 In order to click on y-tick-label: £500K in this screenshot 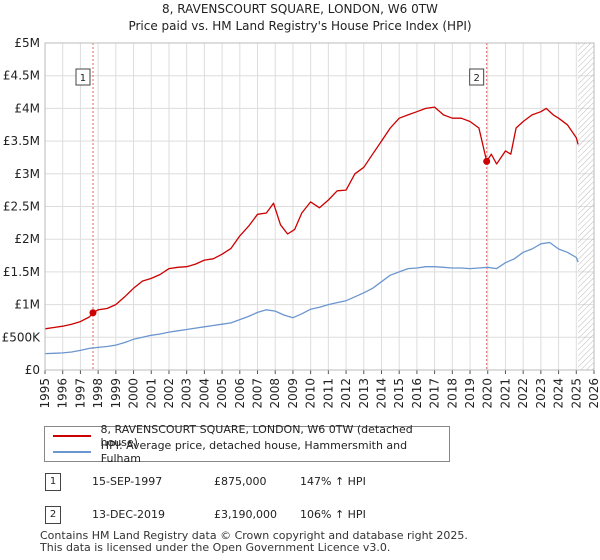, I will do `click(22, 337)`.